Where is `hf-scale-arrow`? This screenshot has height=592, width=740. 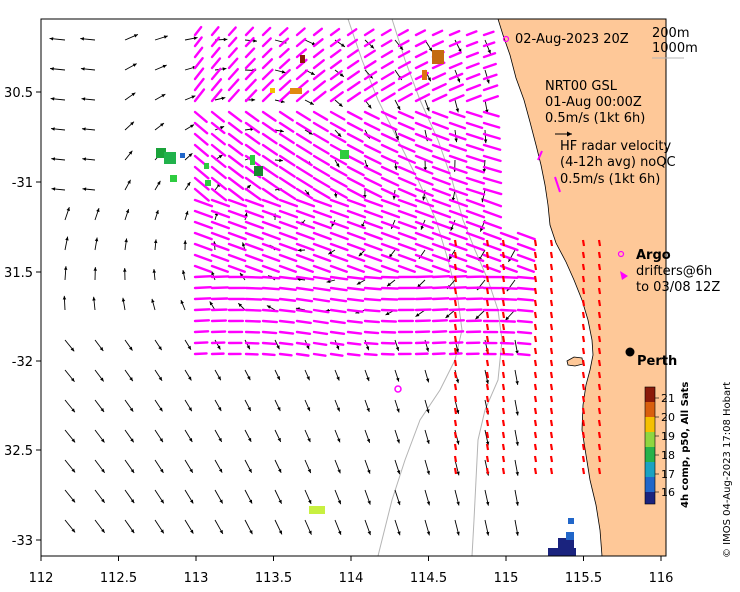 hf-scale-arrow is located at coordinates (540, 155).